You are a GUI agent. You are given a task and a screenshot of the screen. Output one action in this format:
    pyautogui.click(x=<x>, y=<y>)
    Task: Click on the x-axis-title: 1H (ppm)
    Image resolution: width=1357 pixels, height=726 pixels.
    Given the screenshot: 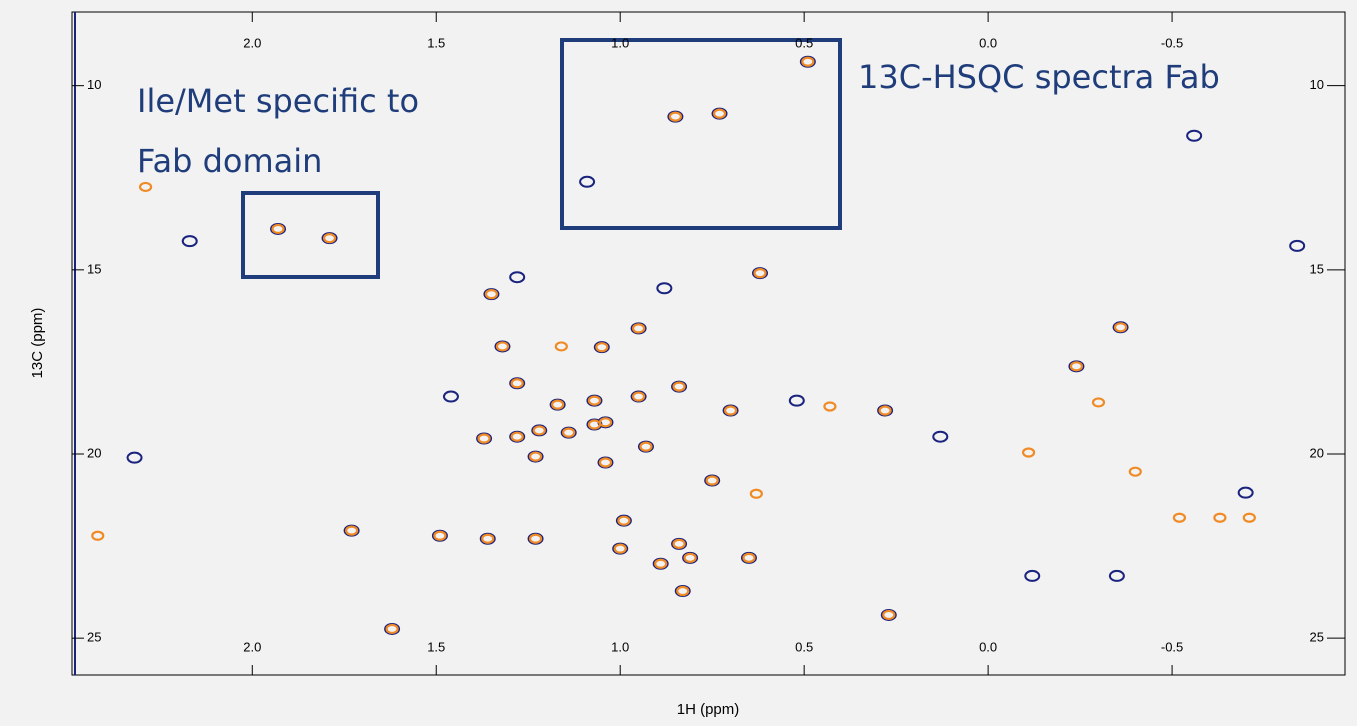 What is the action you would take?
    pyautogui.click(x=708, y=709)
    